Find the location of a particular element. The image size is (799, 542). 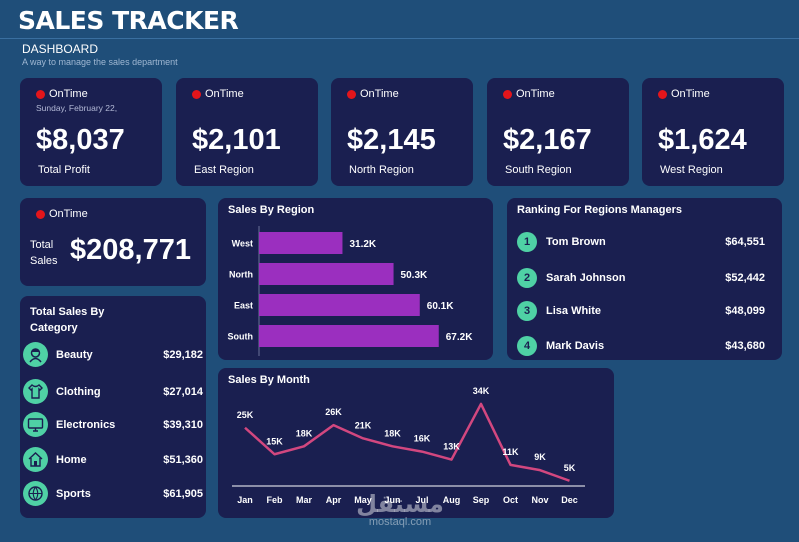

manager-name: Tom Brown is located at coordinates (576, 242).